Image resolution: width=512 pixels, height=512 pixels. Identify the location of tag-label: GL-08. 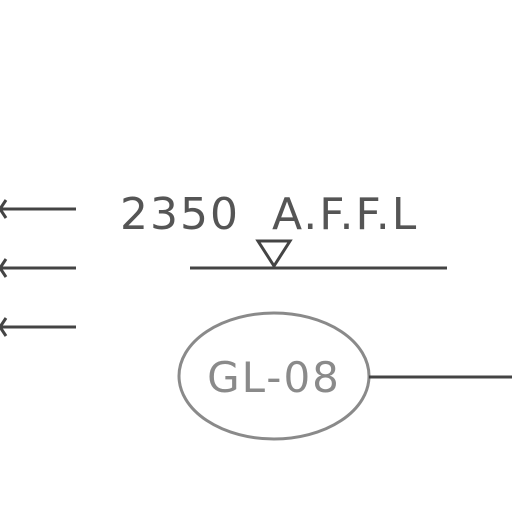
(274, 377).